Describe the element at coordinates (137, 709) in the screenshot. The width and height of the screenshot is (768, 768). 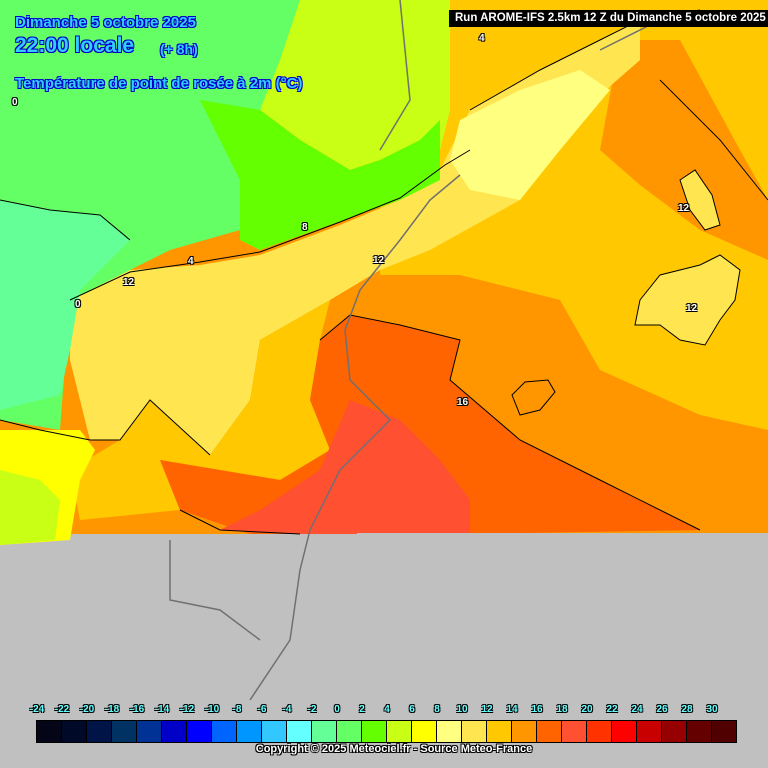
I see `legend-tick-label: -16` at that location.